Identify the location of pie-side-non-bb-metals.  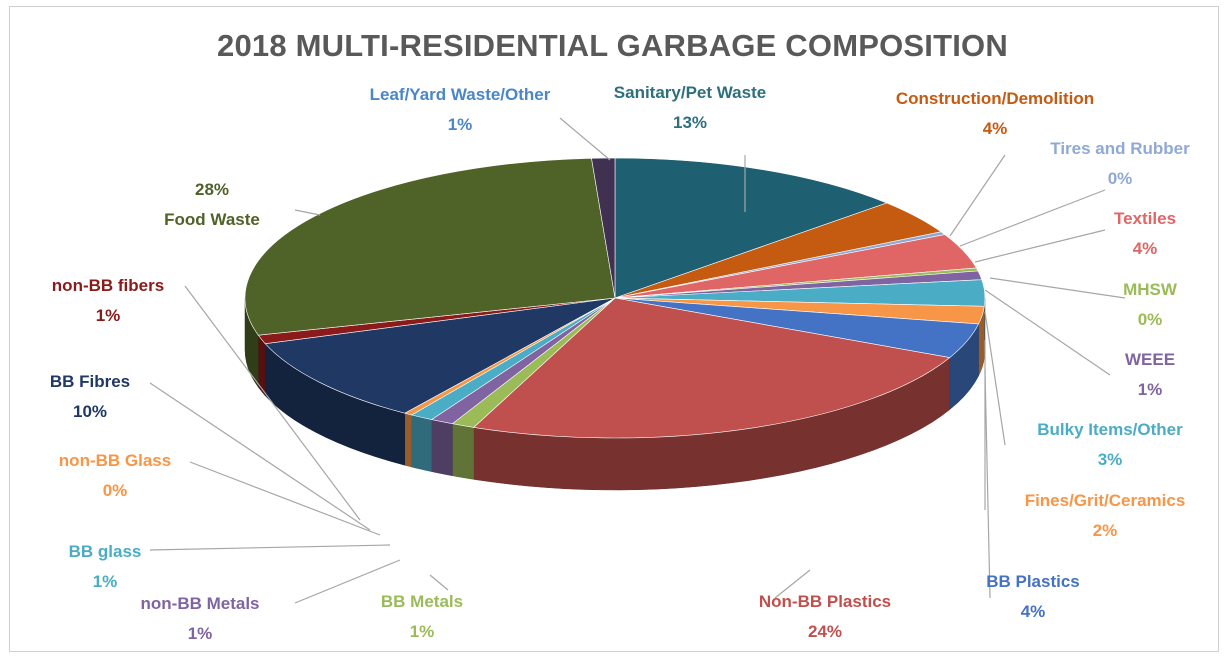
(442, 447).